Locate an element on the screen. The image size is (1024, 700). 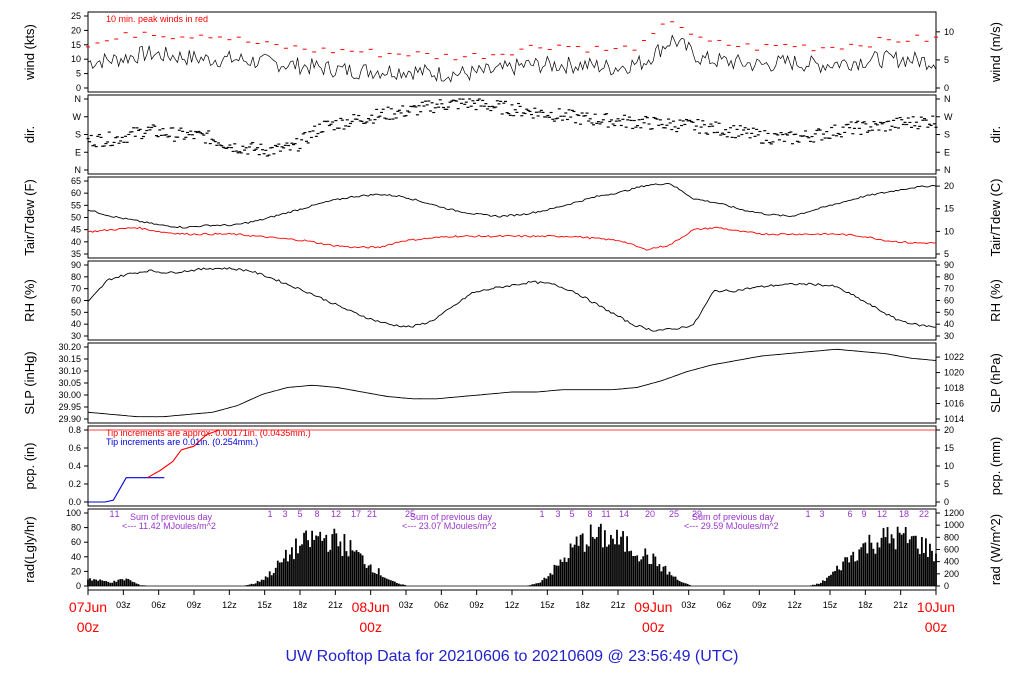
temp-left-tick-label: 65 is located at coordinates (76, 181).